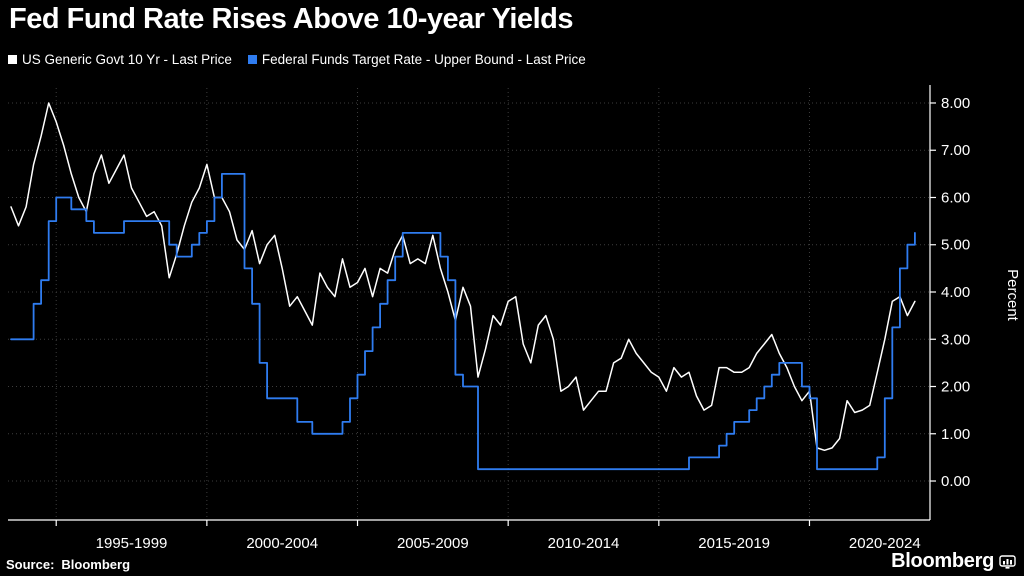 This screenshot has height=576, width=1024. What do you see at coordinates (96, 564) in the screenshot?
I see `source-value: Bloomberg` at bounding box center [96, 564].